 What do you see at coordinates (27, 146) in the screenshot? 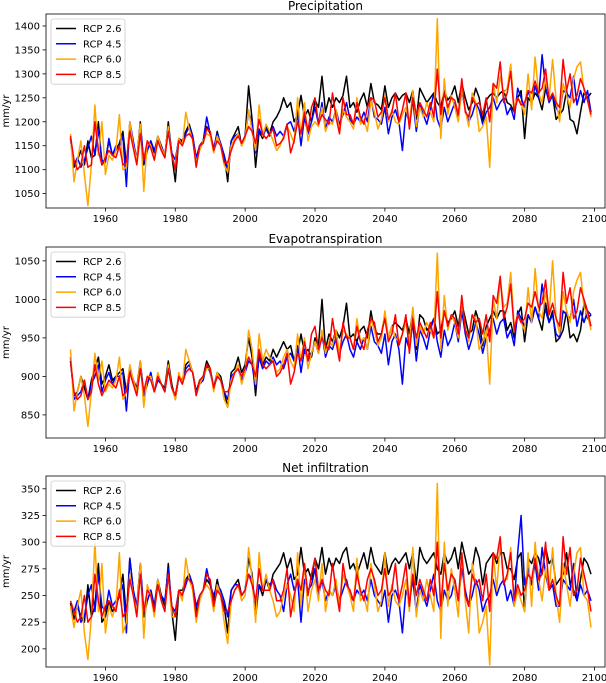
I see `y-tick-label: 1150` at bounding box center [27, 146].